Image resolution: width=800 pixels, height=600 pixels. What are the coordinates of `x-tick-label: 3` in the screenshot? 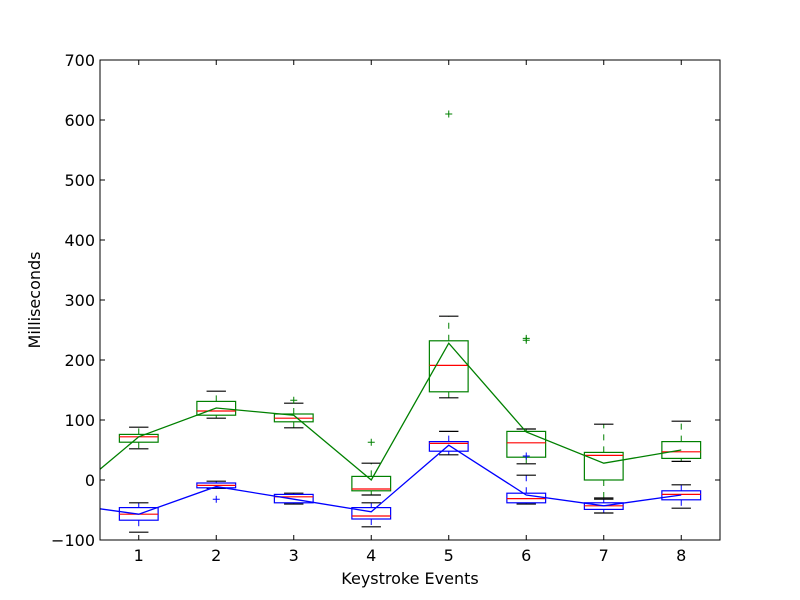 It's located at (294, 555).